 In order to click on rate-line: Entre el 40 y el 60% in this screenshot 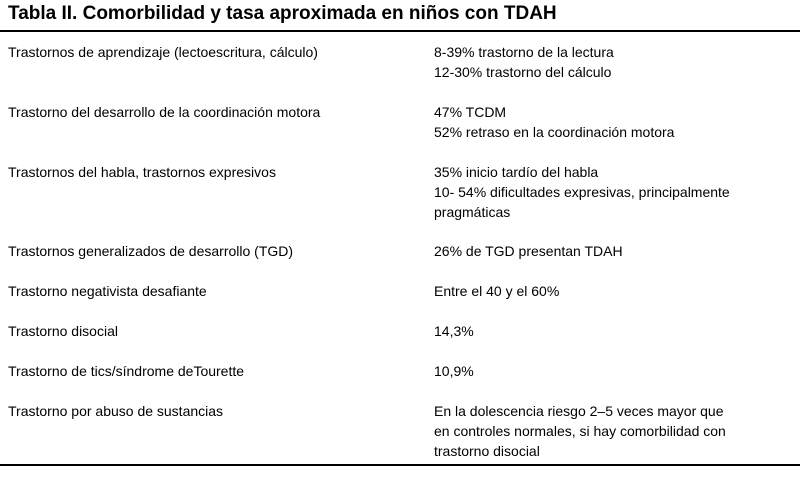, I will do `click(497, 291)`.